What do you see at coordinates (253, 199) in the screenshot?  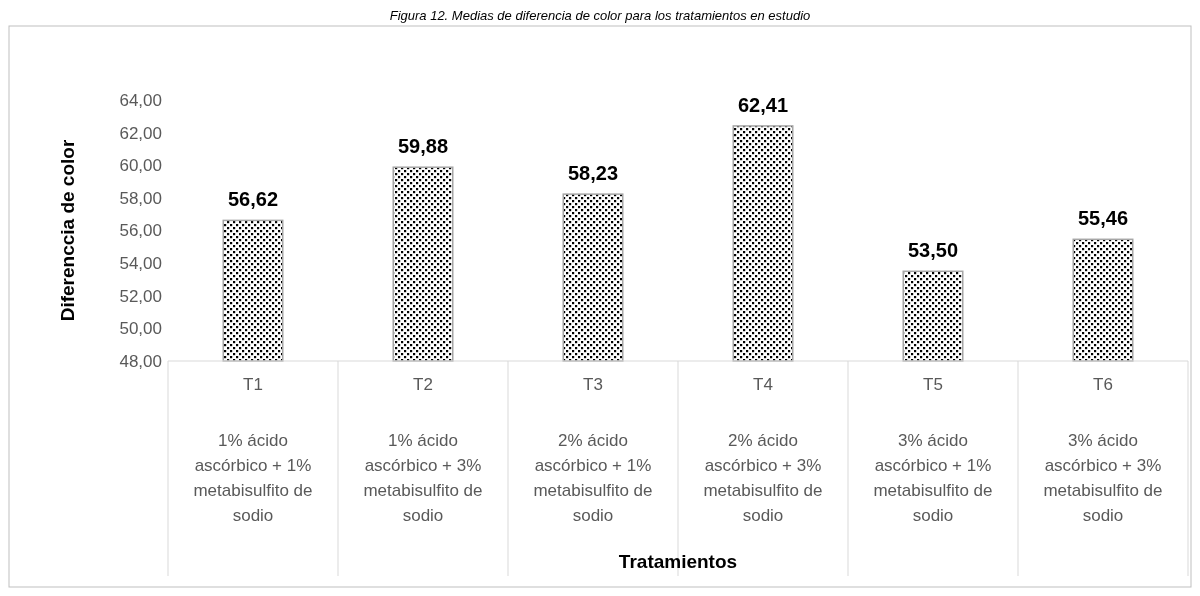 I see `data-label: 56,62` at bounding box center [253, 199].